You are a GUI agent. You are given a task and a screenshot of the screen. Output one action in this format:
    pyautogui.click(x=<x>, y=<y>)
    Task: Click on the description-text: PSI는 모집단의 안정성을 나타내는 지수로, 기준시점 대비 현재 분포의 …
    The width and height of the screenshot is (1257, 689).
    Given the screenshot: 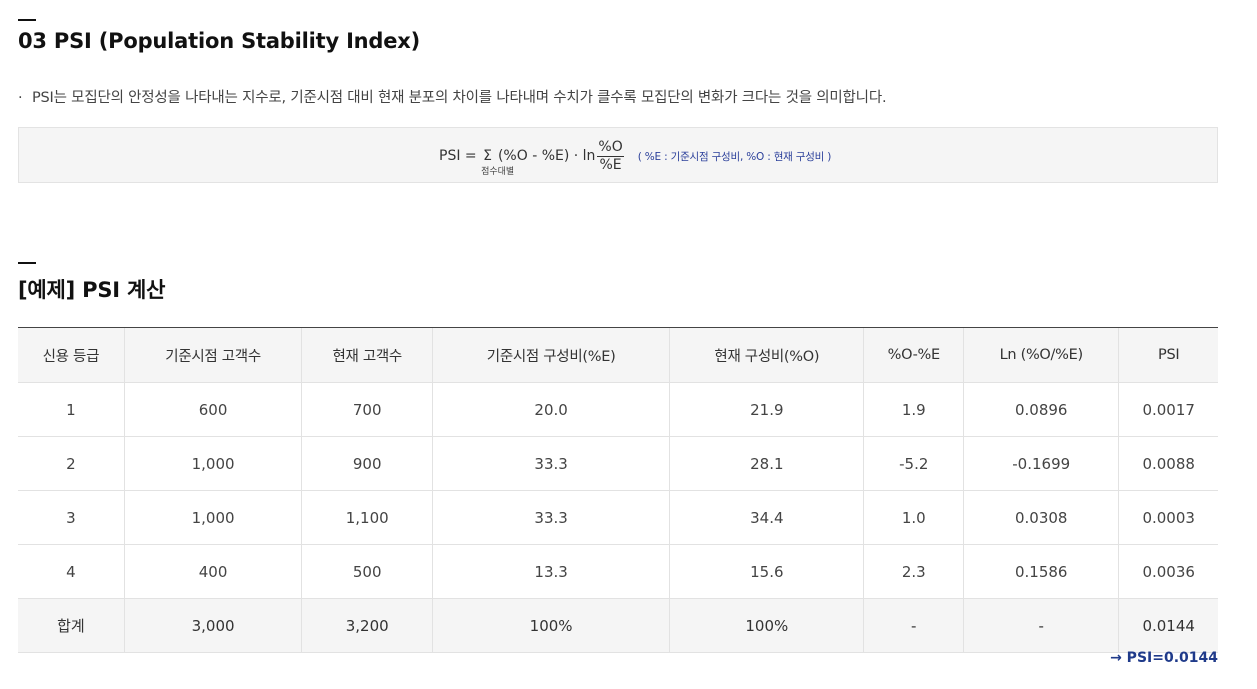 What is the action you would take?
    pyautogui.click(x=459, y=98)
    